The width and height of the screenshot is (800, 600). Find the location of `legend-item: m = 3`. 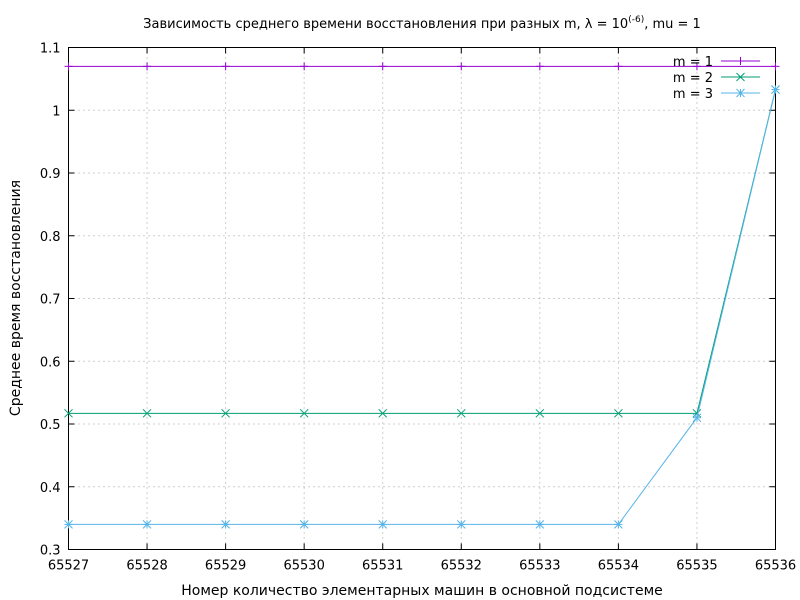

legend-item: m = 3 is located at coordinates (716, 94).